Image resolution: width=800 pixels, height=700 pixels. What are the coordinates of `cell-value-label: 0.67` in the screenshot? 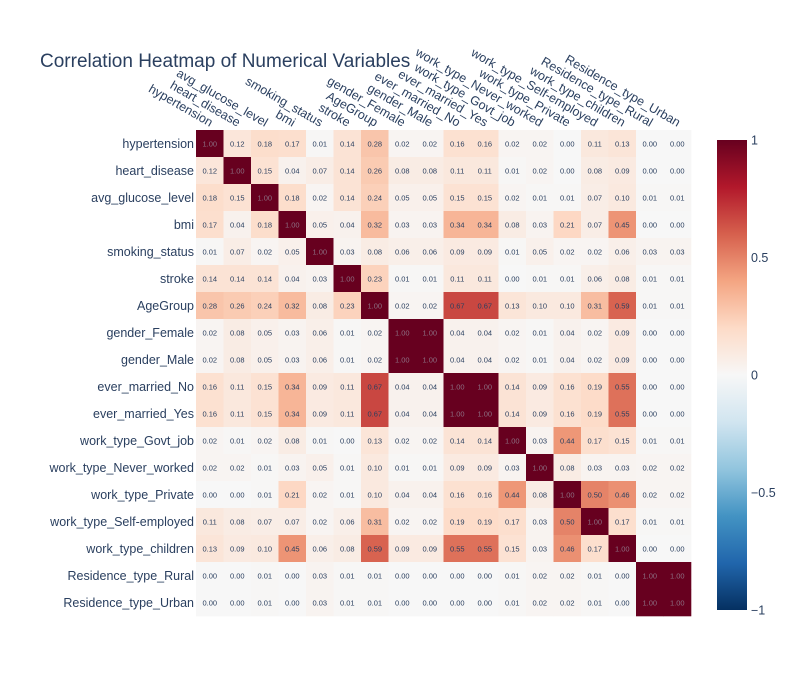 It's located at (457, 306).